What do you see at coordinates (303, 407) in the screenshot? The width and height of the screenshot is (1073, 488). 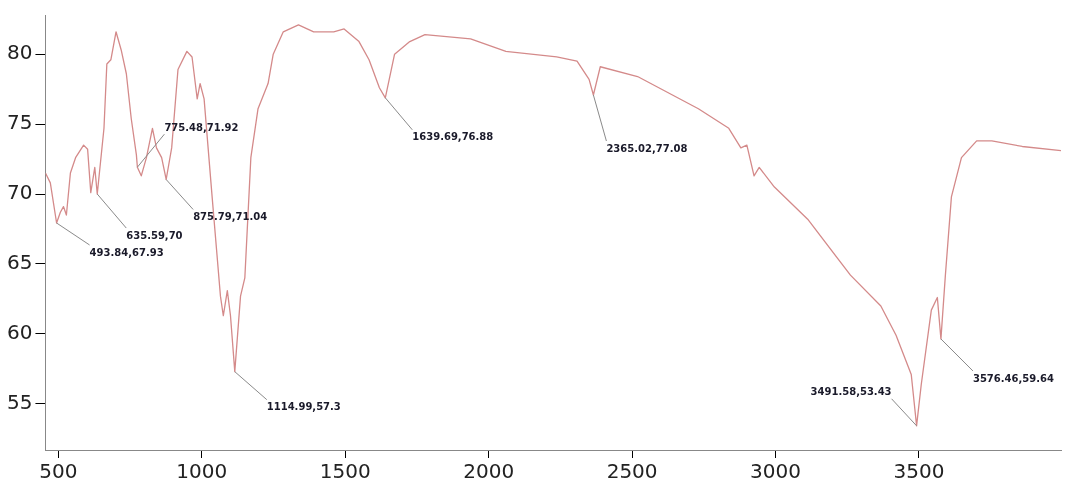 I see `annotation: 1114.99,57.3` at bounding box center [303, 407].